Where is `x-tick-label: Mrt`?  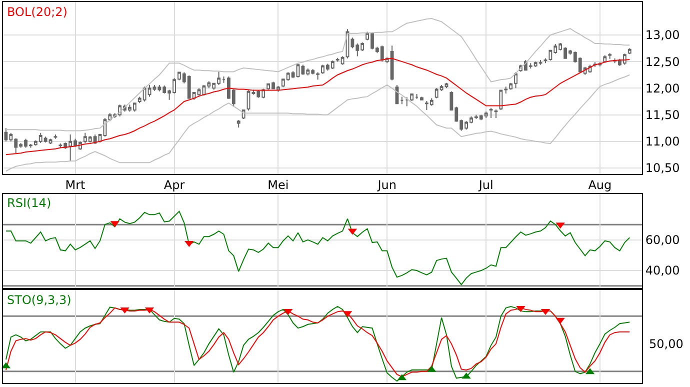
x-tick-label: Mrt is located at coordinates (75, 185).